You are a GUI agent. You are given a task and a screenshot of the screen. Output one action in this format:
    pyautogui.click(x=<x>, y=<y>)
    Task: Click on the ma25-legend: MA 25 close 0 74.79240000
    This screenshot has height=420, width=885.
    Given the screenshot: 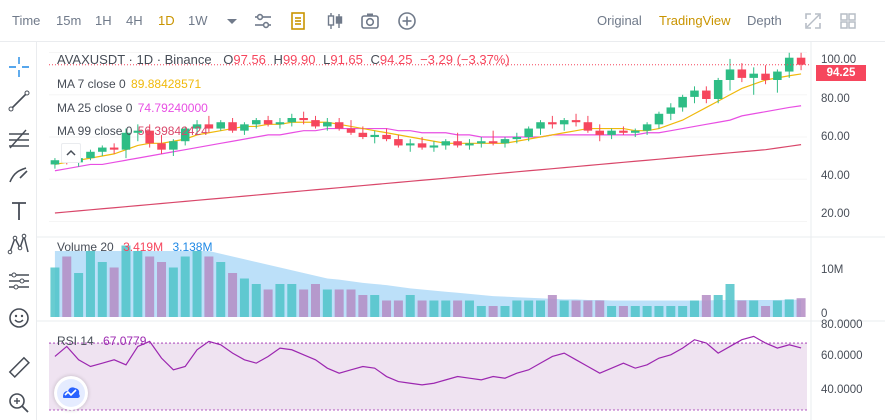 What is the action you would take?
    pyautogui.click(x=132, y=108)
    